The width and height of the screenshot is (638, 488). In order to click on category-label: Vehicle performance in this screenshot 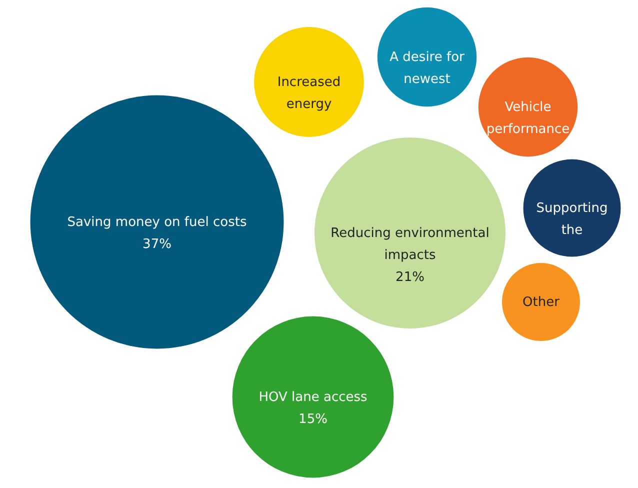, I will do `click(528, 118)`.